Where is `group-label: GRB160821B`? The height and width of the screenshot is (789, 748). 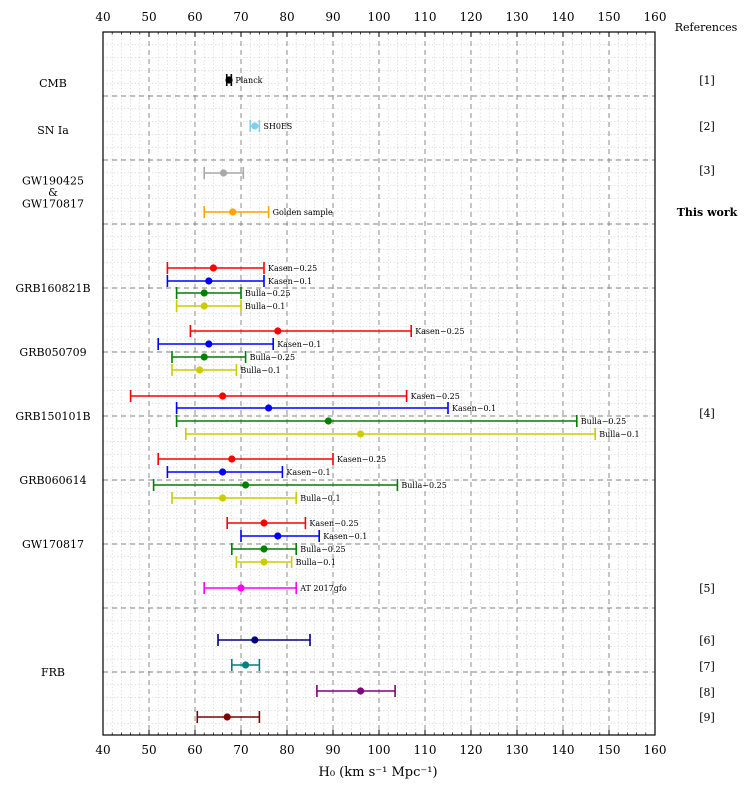
group-label: GRB160821B is located at coordinates (52, 288).